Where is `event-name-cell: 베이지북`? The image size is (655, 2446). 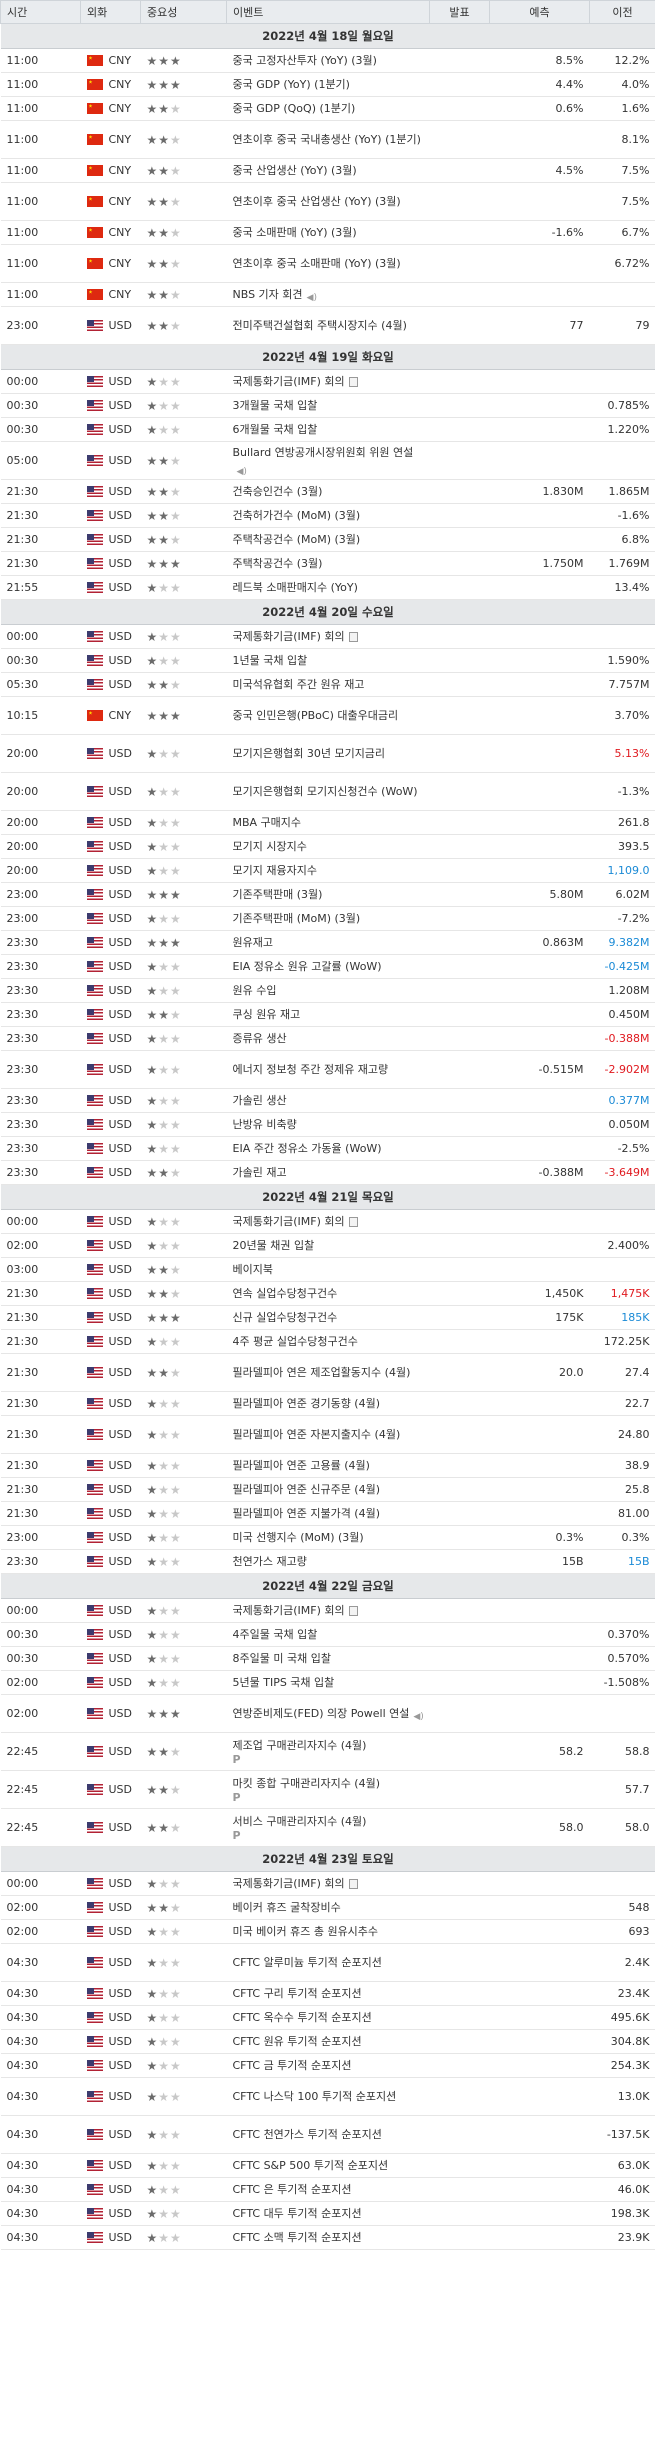
event-name-cell: 베이지북 is located at coordinates (328, 1269).